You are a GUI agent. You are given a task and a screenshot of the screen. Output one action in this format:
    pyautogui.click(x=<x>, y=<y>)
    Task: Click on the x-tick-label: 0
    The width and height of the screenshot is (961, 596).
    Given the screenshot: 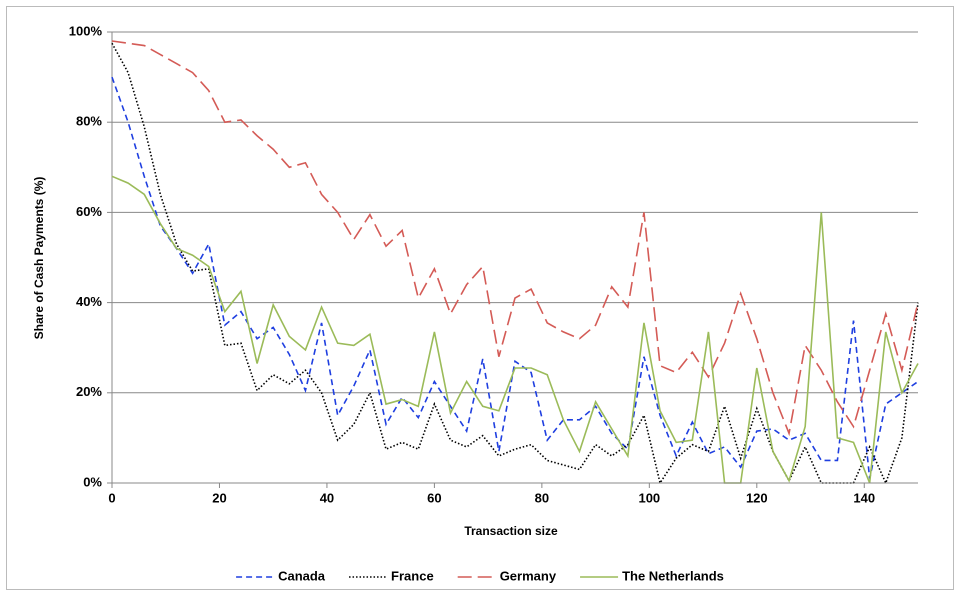 What is the action you would take?
    pyautogui.click(x=111, y=497)
    